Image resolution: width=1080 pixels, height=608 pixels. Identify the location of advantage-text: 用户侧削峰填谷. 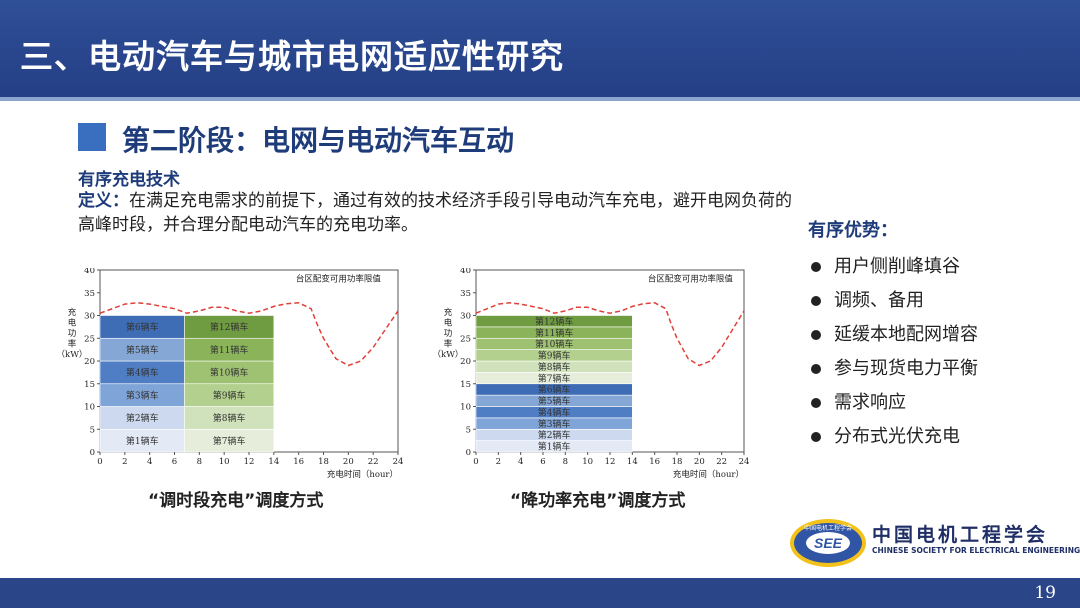
(897, 266).